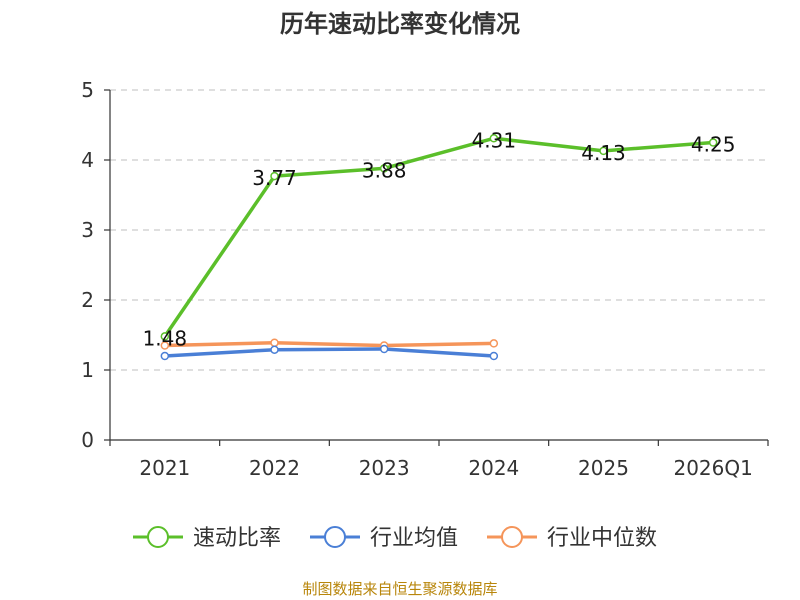 This screenshot has height=600, width=800. I want to click on data-label: 1.48, so click(165, 338).